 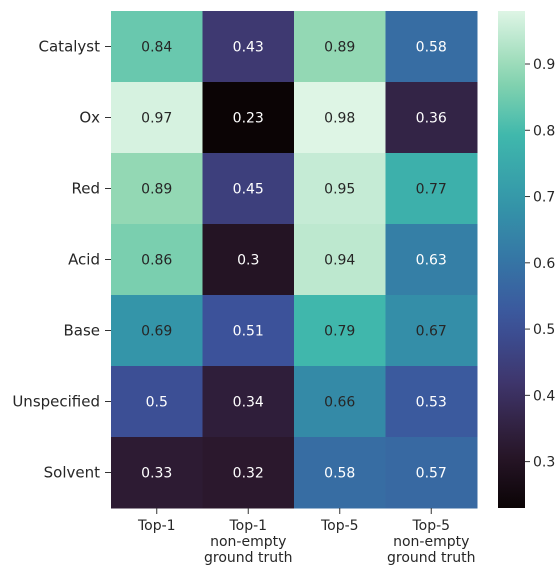 I want to click on colorbar-tick-label: 0.3, so click(x=544, y=463).